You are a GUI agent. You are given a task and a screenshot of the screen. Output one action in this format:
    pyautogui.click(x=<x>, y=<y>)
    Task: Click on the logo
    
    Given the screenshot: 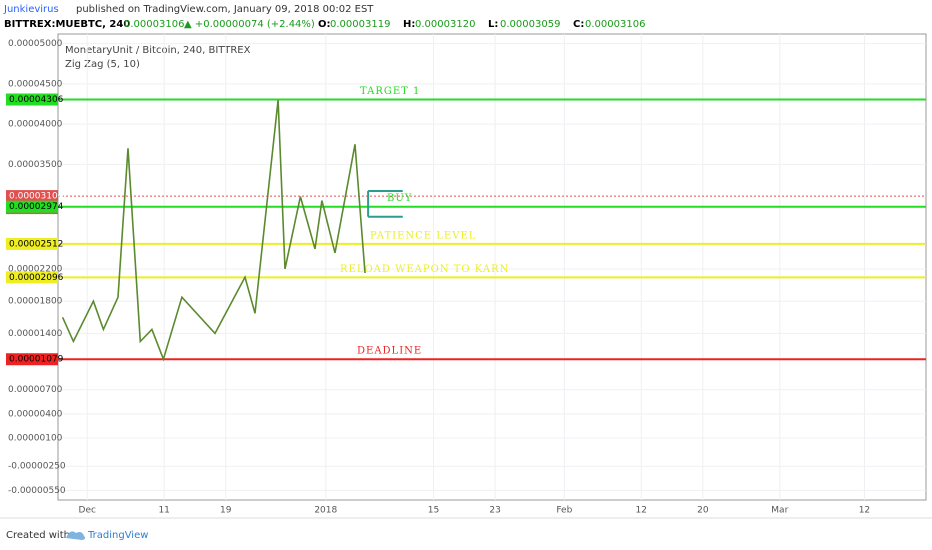 What is the action you would take?
    pyautogui.click(x=76, y=535)
    